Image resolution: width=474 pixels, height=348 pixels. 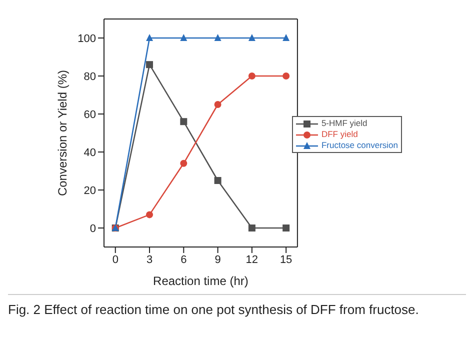 I want to click on legend-label: Fructose conversion, so click(x=359, y=145).